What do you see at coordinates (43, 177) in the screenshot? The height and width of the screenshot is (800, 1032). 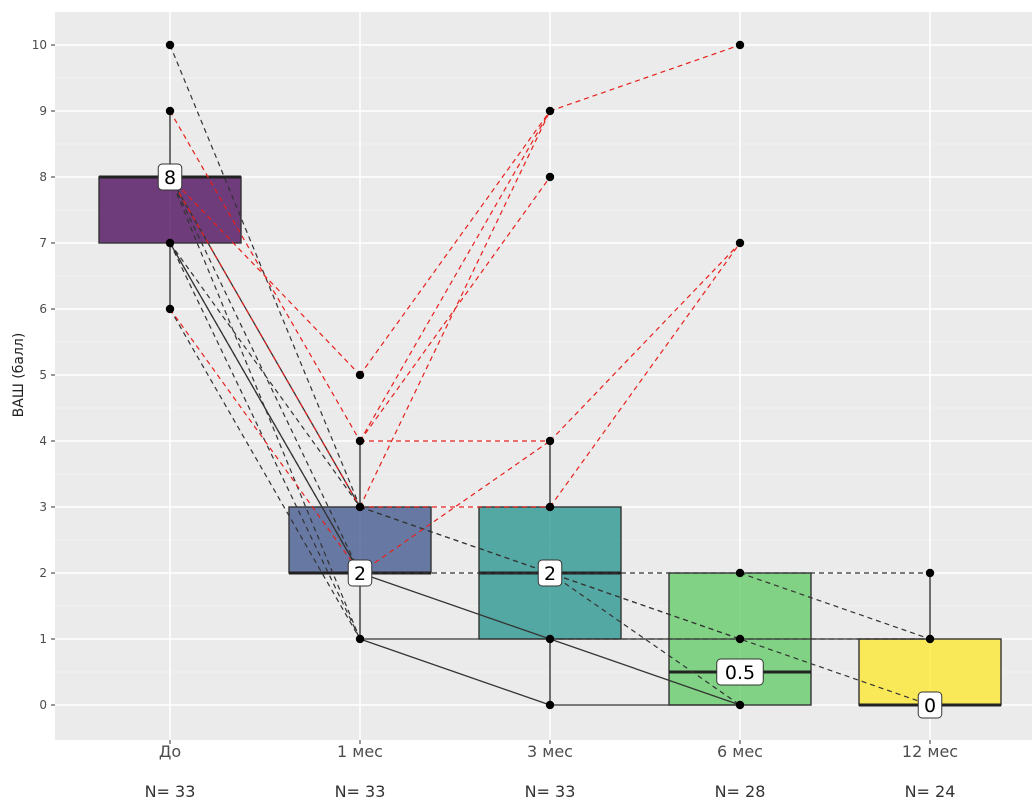 I see `y-tick-label: 8` at bounding box center [43, 177].